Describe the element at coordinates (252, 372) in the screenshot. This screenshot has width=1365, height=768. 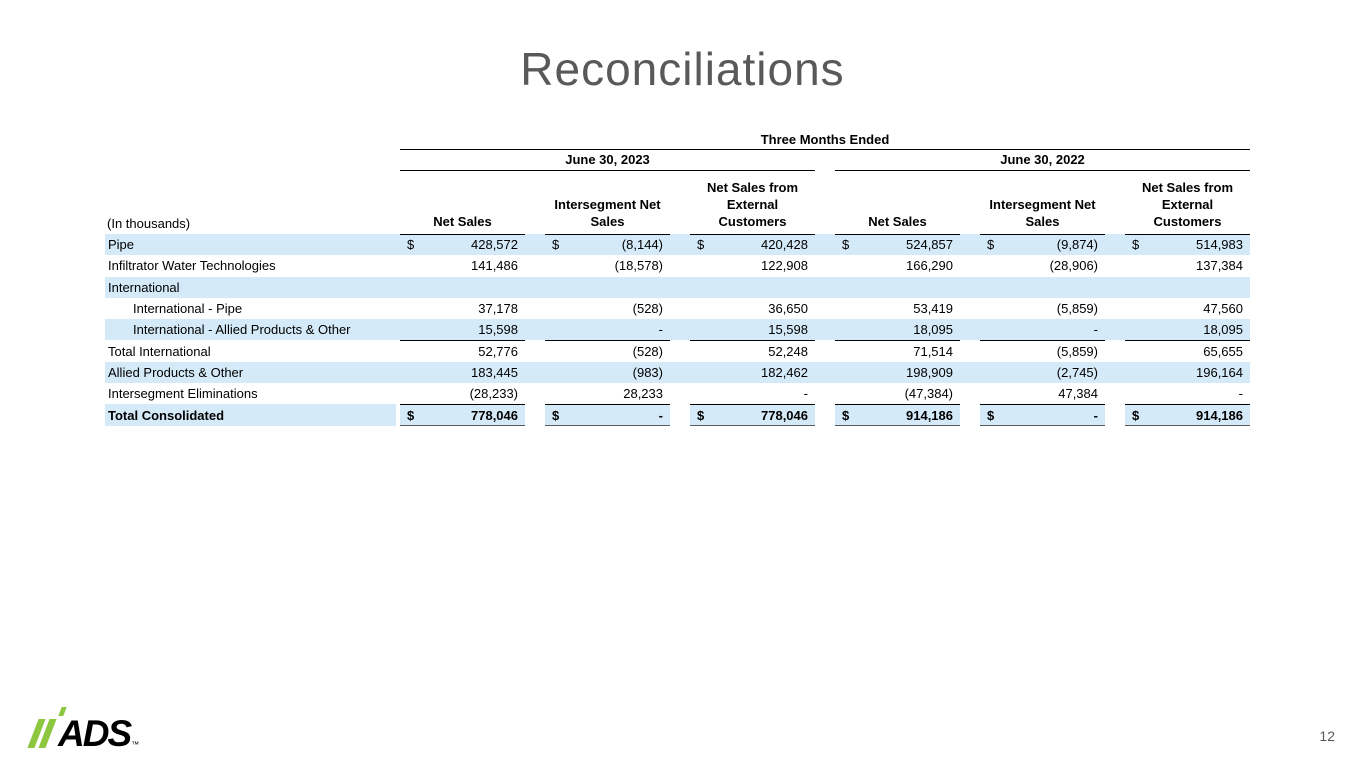
I see `row-label: Allied Products & Other` at that location.